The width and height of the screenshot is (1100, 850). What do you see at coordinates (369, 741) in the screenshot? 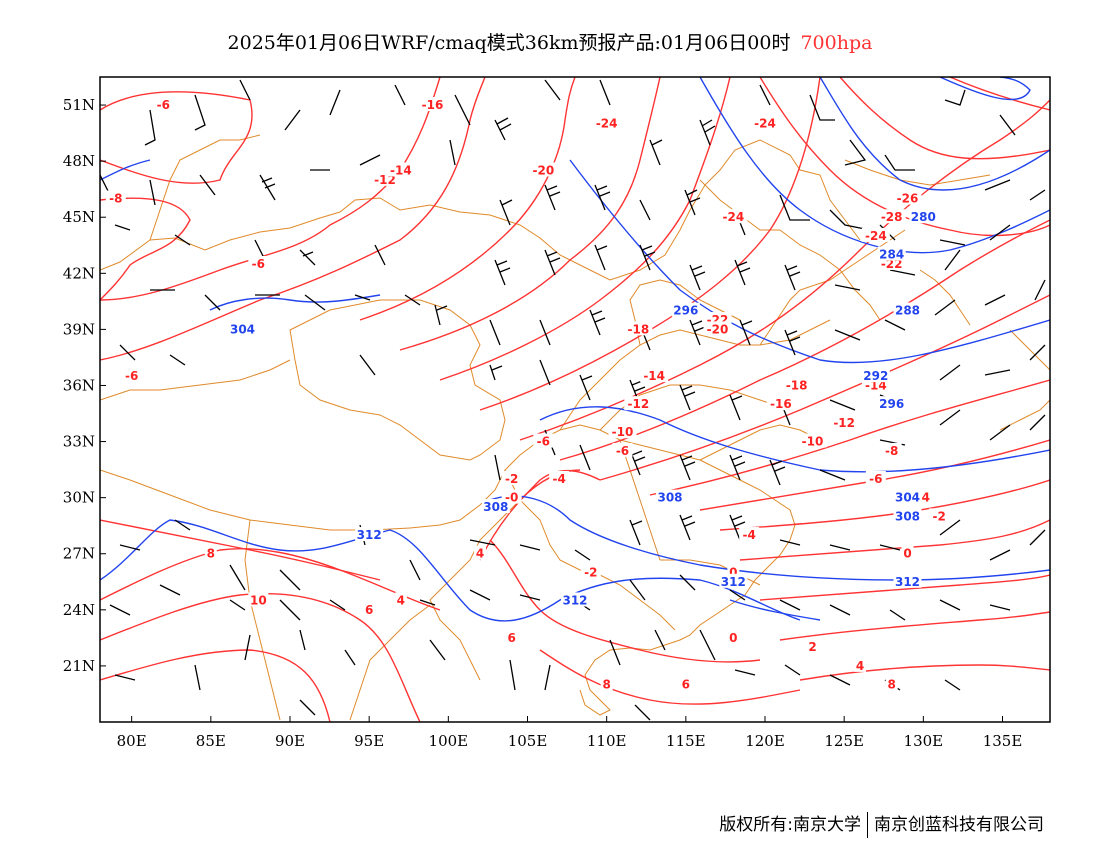
I see `lon-tick-label: 95E` at bounding box center [369, 741].